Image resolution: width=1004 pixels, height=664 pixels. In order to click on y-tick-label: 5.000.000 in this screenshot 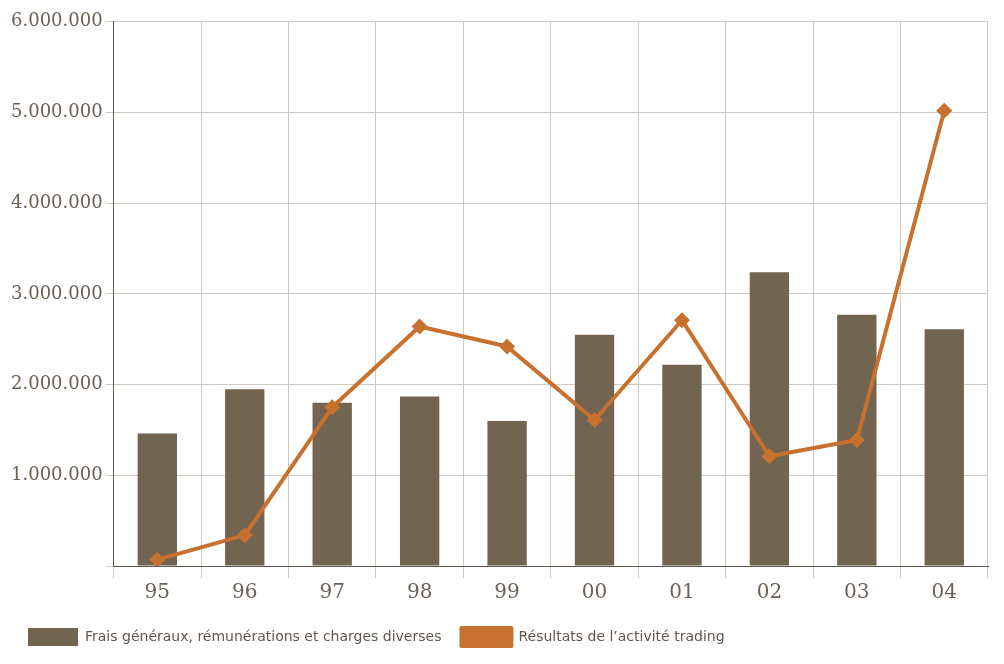, I will do `click(57, 111)`.